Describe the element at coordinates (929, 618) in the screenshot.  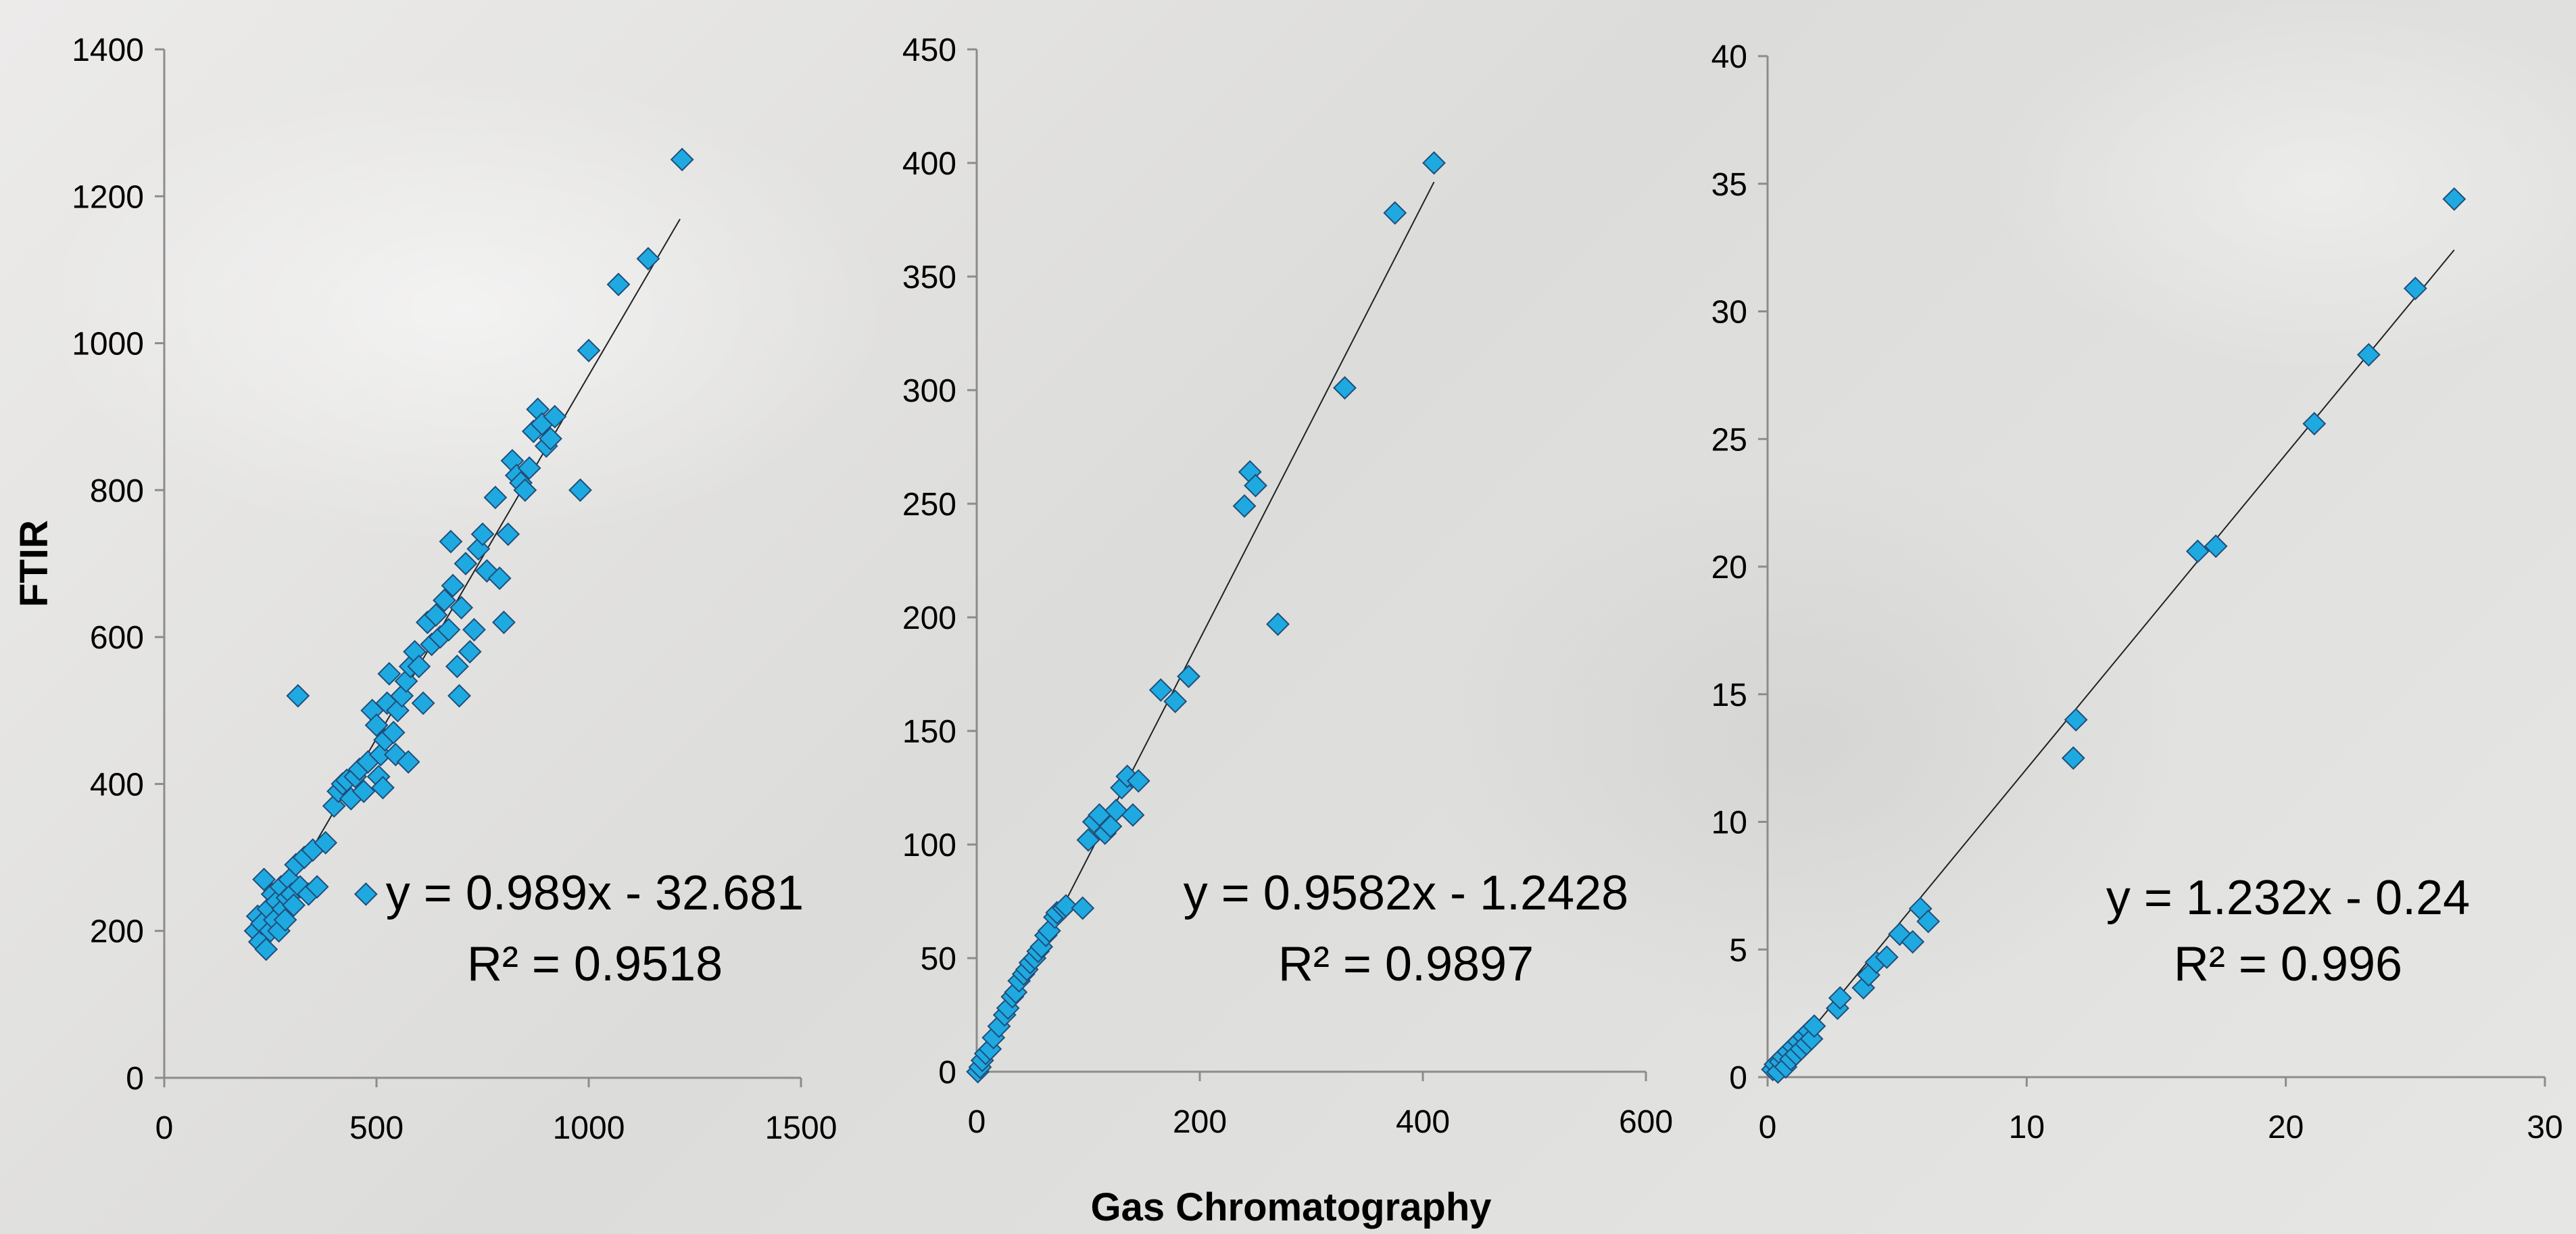
I see `y-tick-label: 200` at that location.